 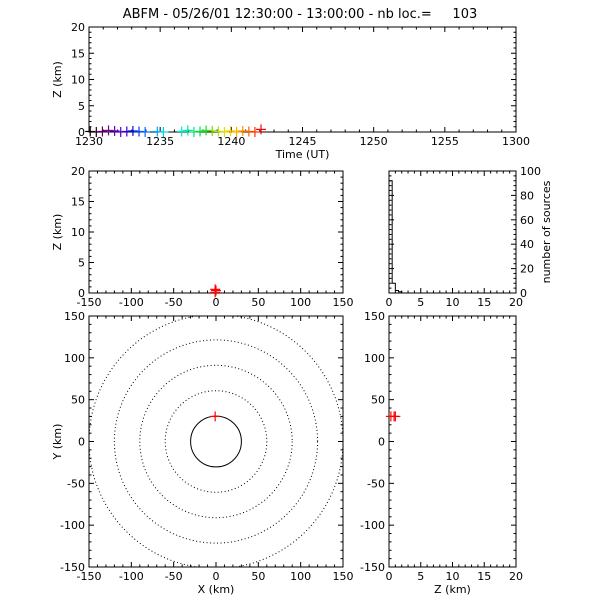 What do you see at coordinates (546, 231) in the screenshot?
I see `y-axis-label: number of sources` at bounding box center [546, 231].